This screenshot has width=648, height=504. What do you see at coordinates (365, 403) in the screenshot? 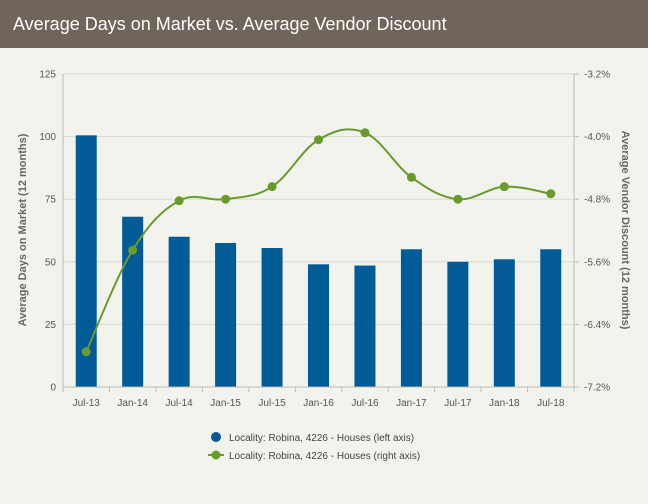
I see `x-tick-label: Jul-16` at bounding box center [365, 403].